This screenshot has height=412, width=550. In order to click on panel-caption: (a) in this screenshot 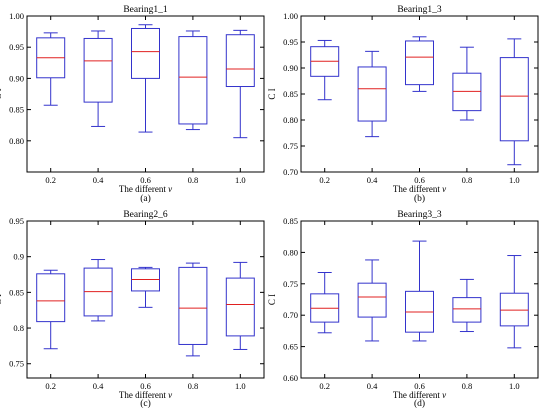, I will do `click(145, 198)`.